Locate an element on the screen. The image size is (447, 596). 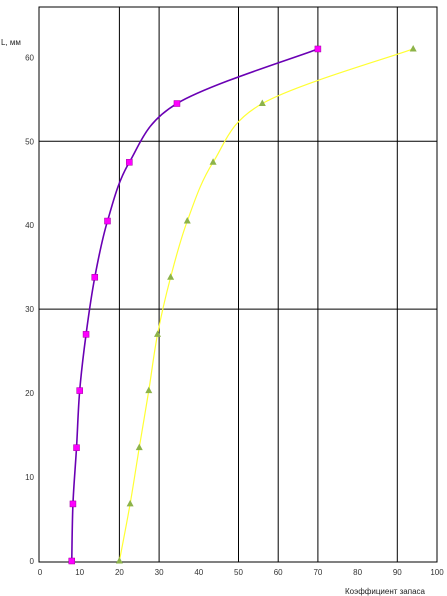
x-tick-label: 60 is located at coordinates (278, 572).